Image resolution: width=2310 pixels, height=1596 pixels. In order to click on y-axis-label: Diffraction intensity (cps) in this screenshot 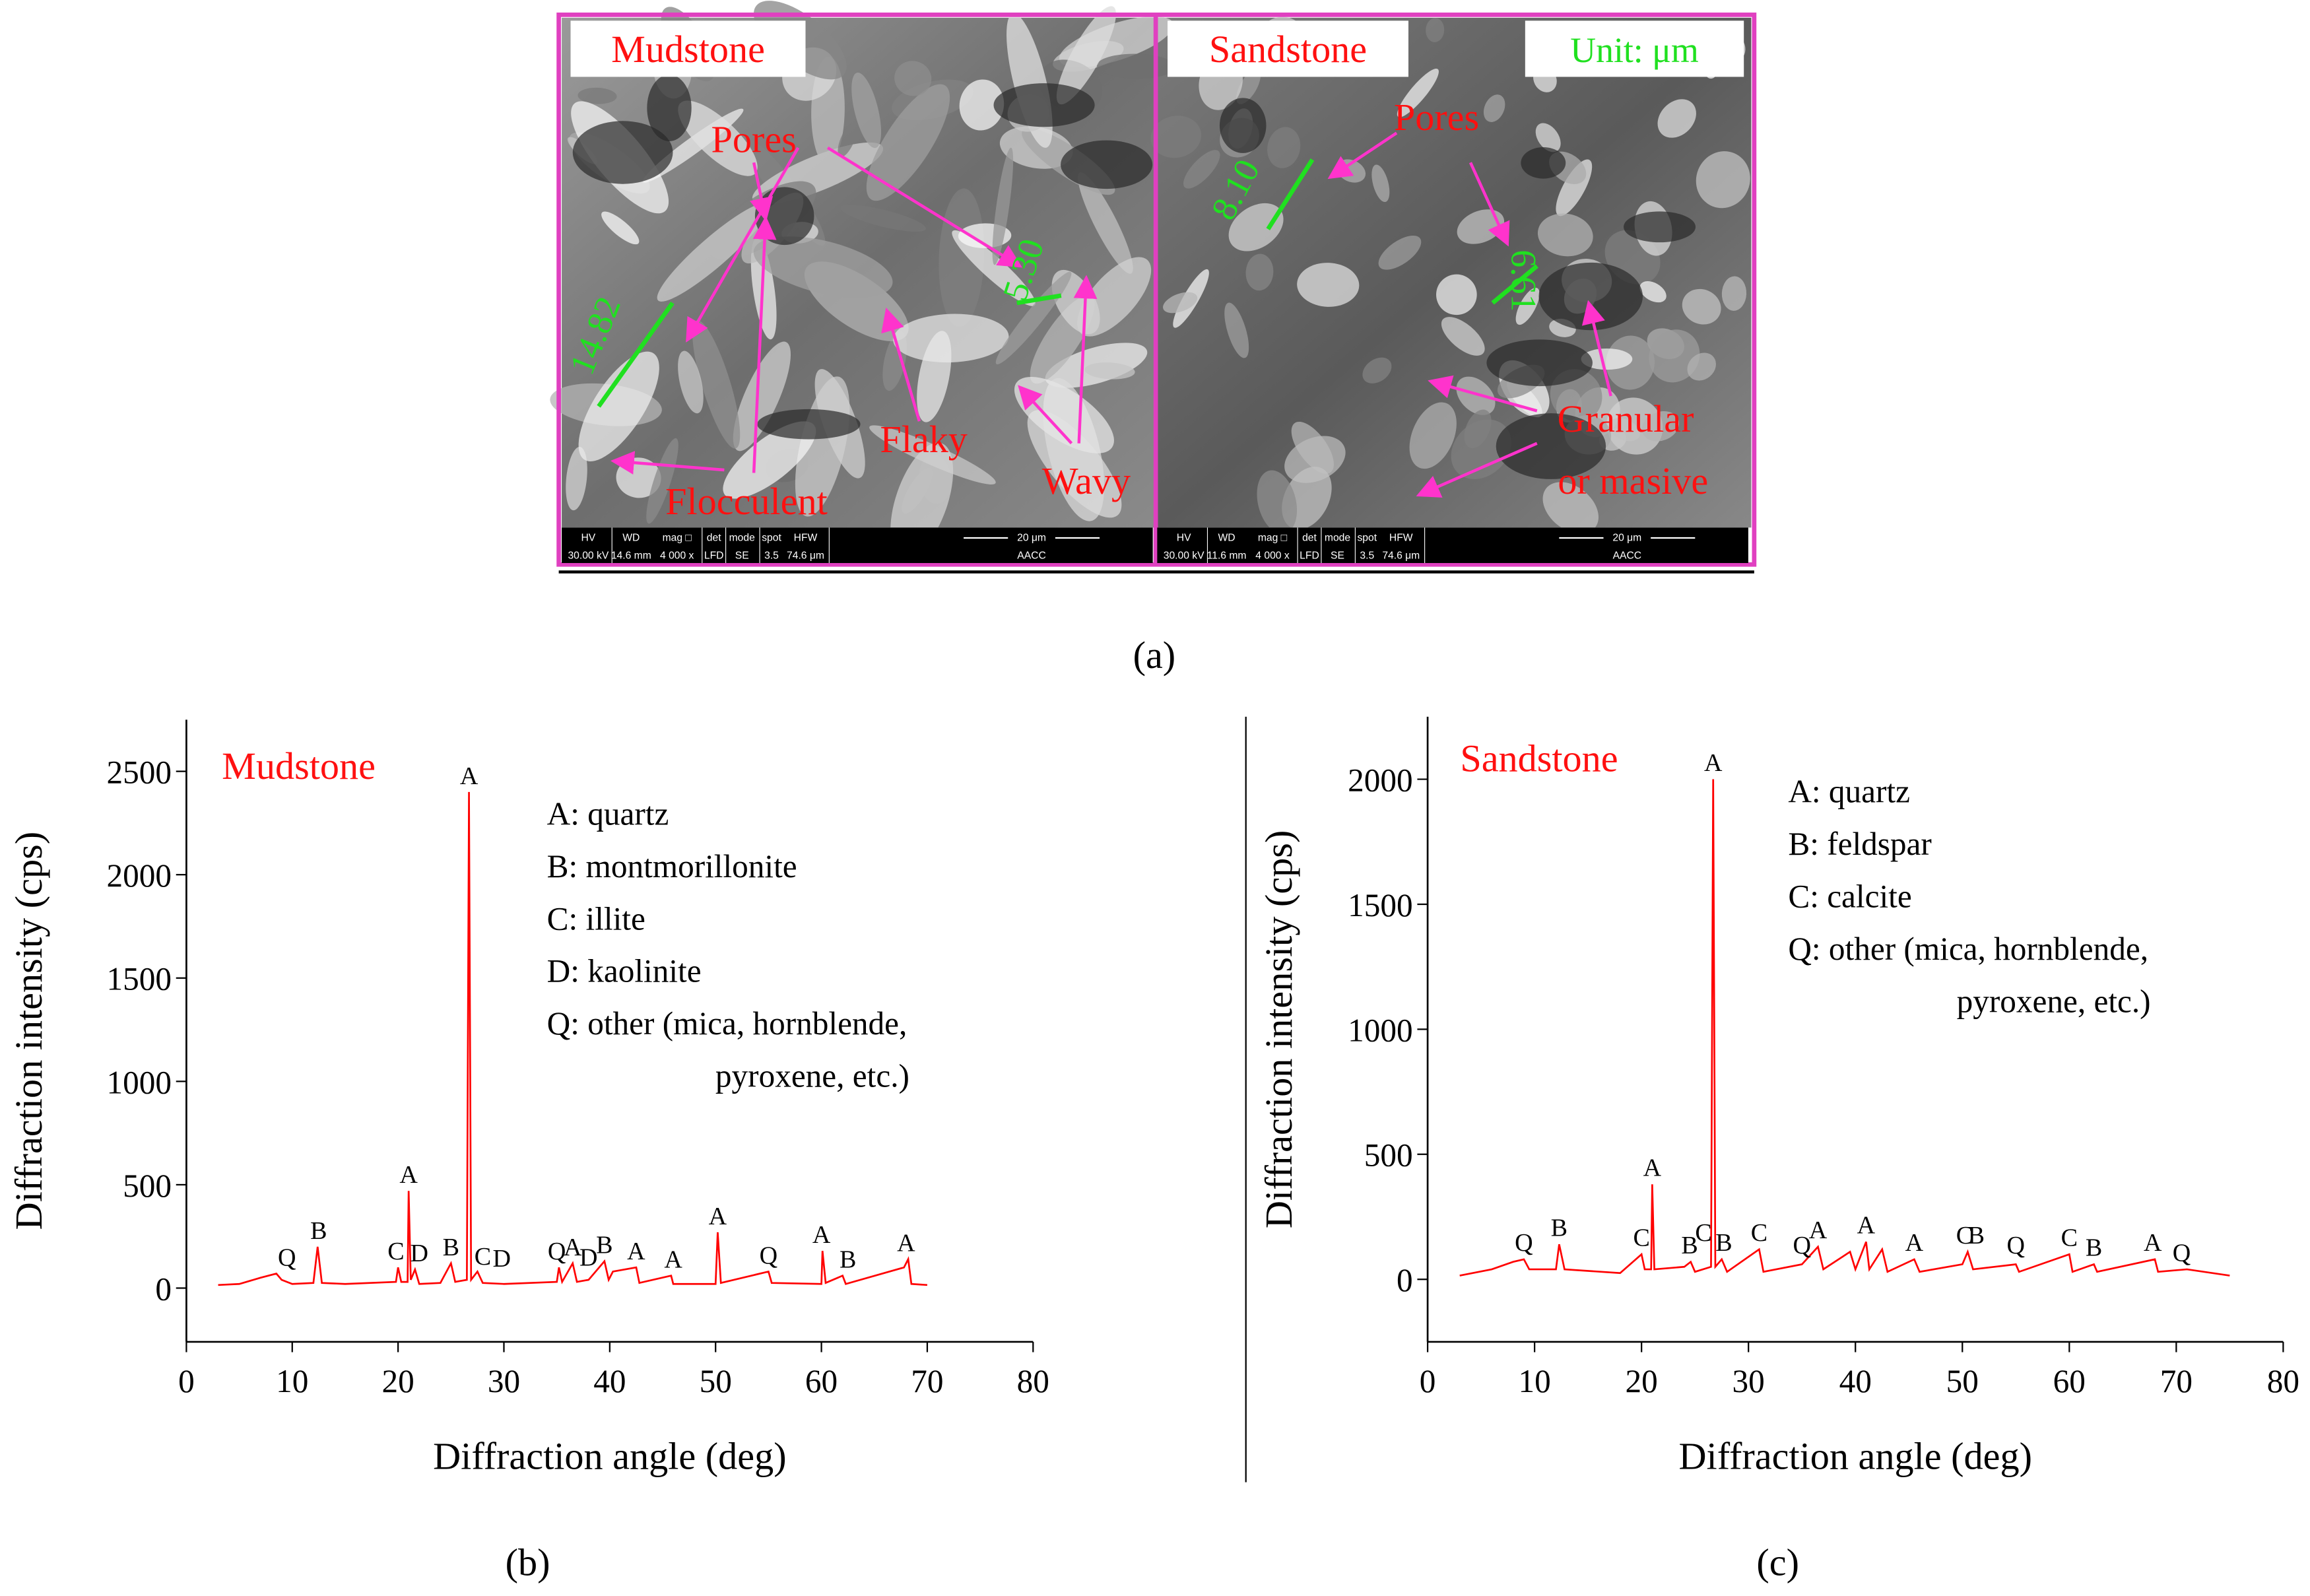, I will do `click(28, 1031)`.